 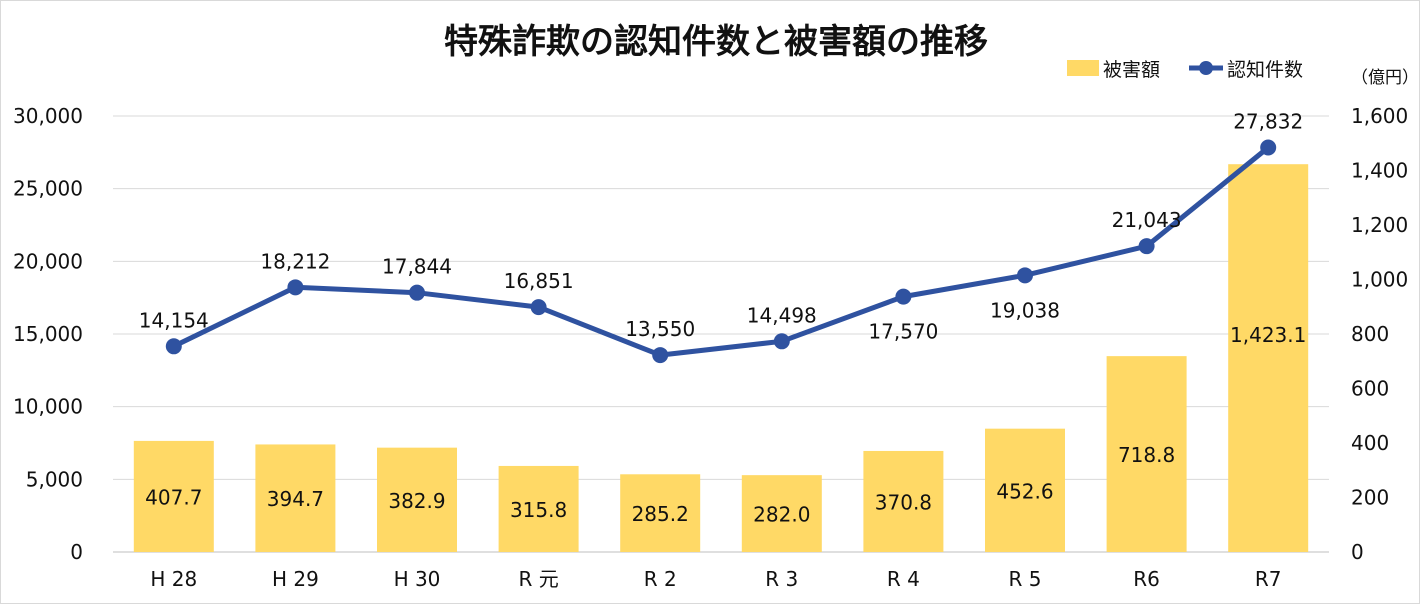 I want to click on y-right-tick-label: 0, so click(x=1357, y=552).